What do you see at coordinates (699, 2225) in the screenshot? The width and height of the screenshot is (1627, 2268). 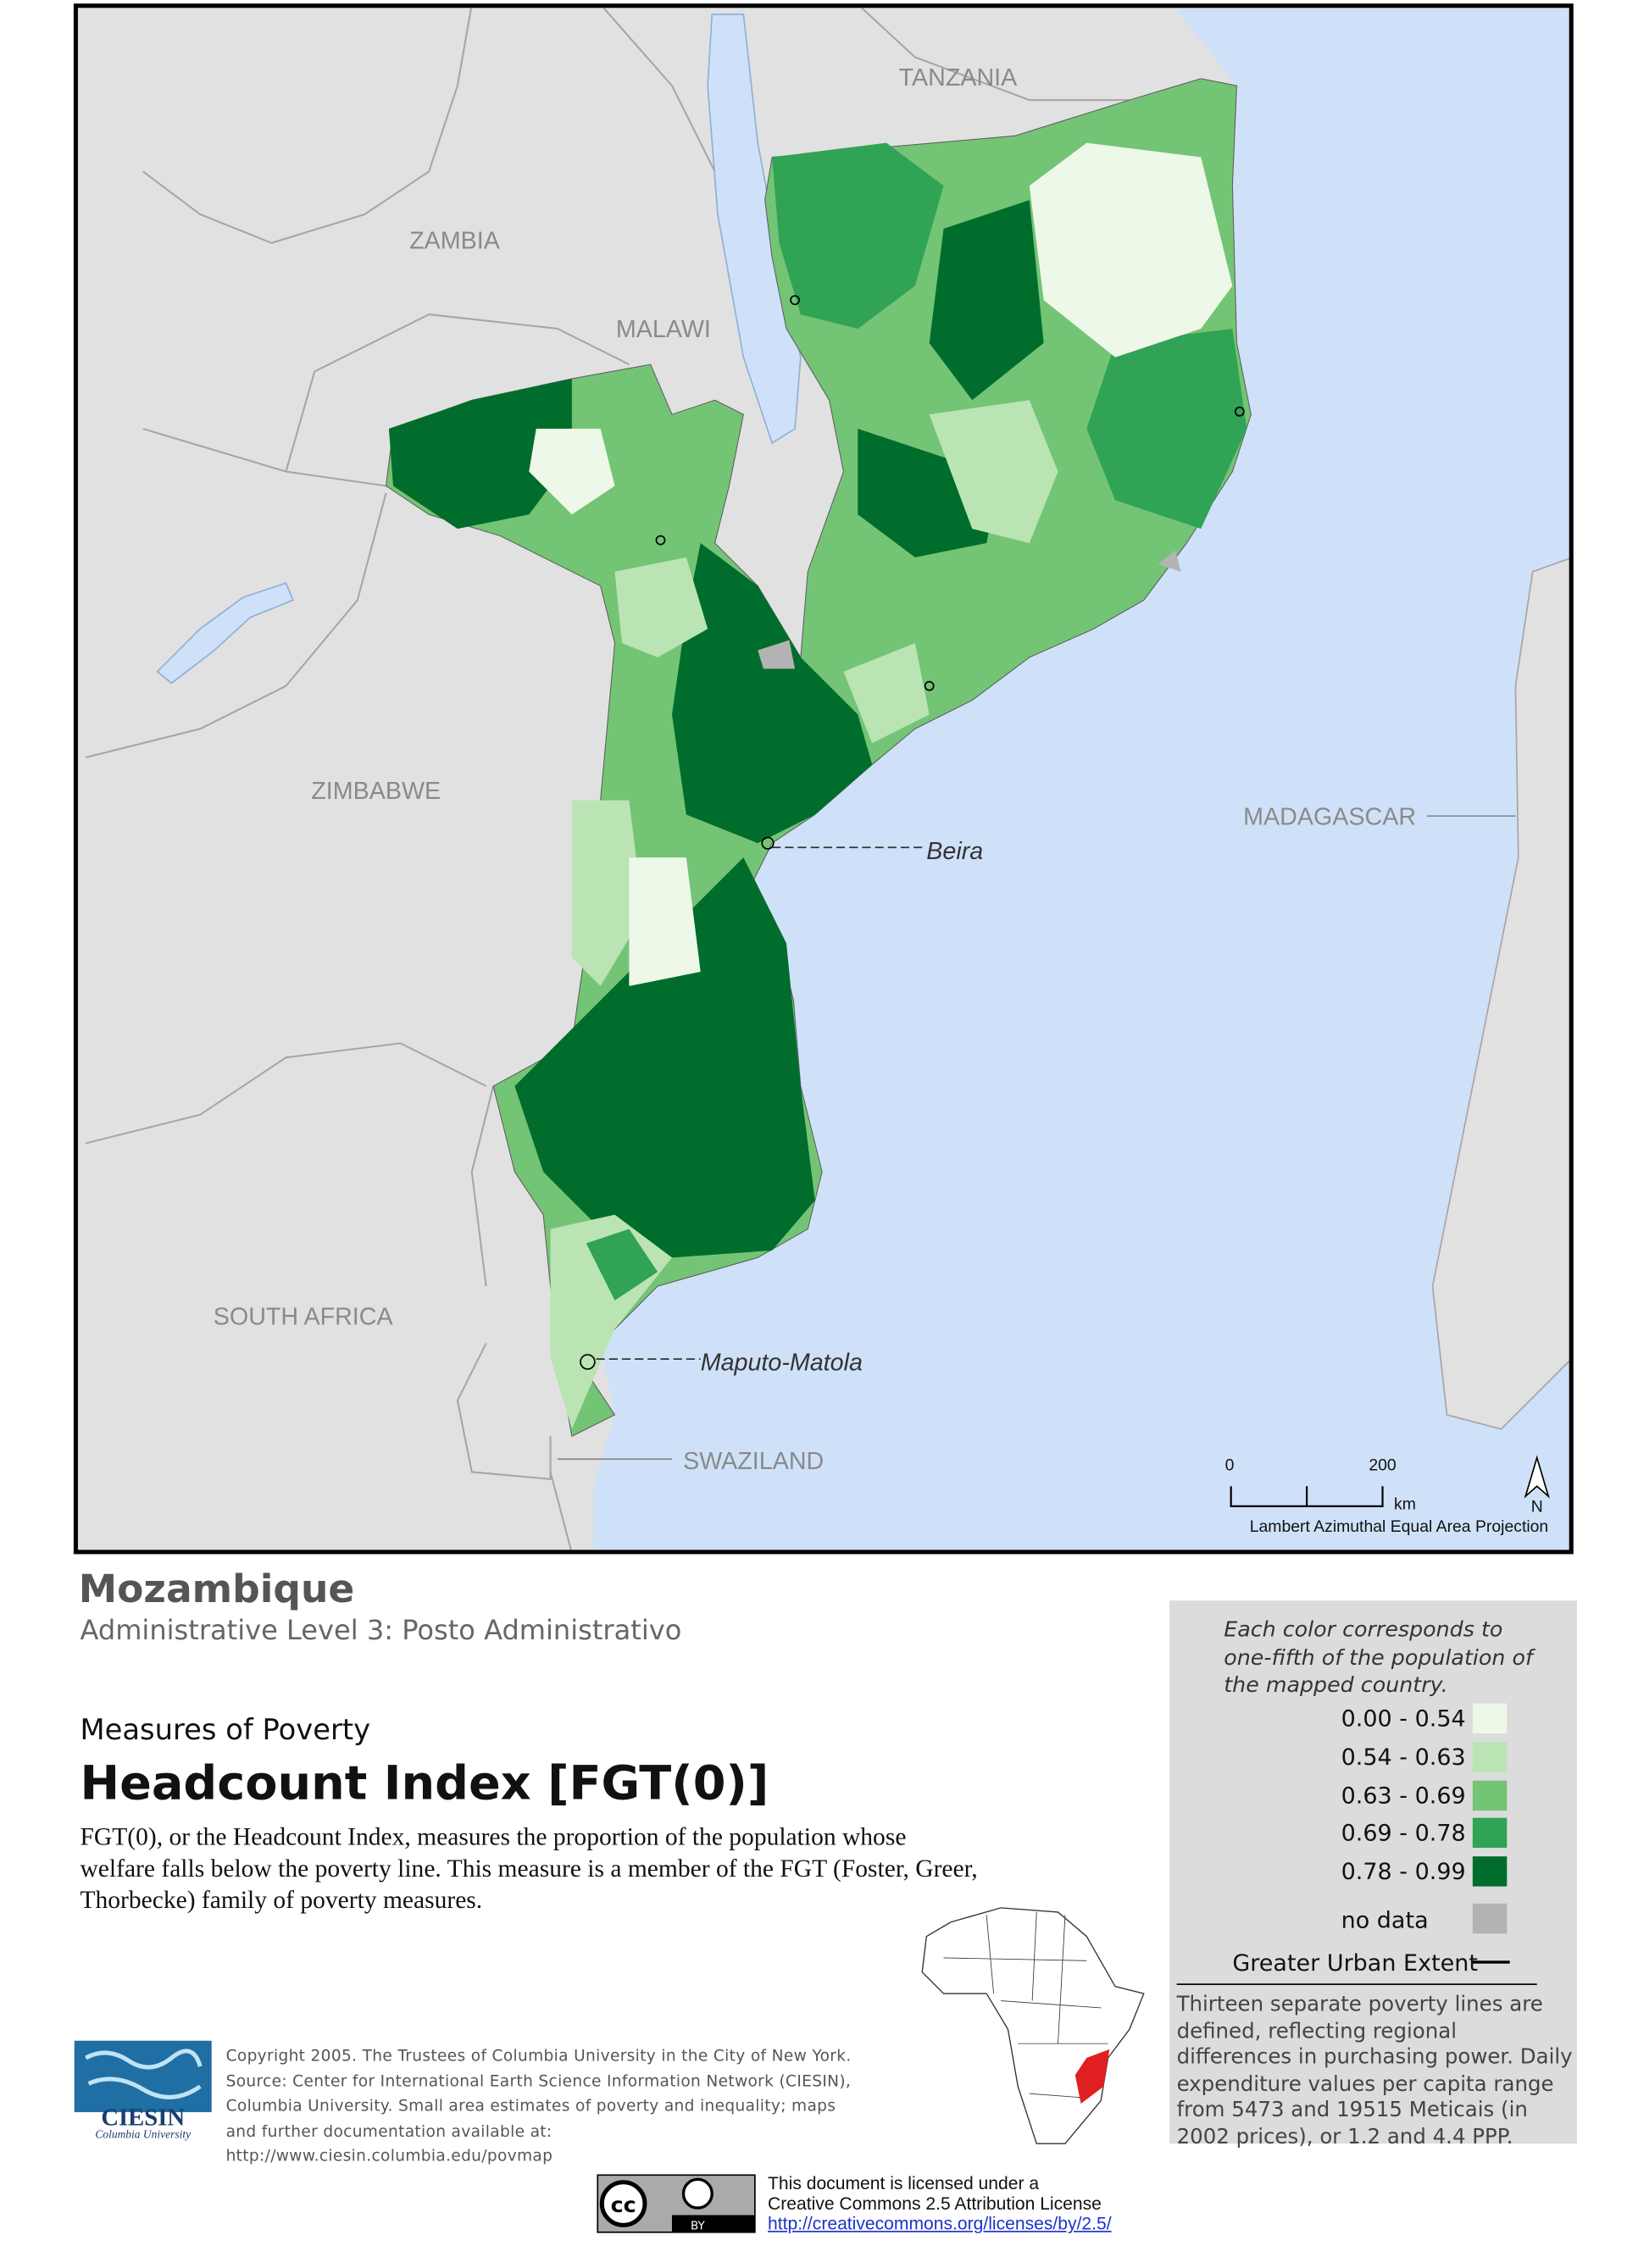 I see `badge-by-text: BY` at bounding box center [699, 2225].